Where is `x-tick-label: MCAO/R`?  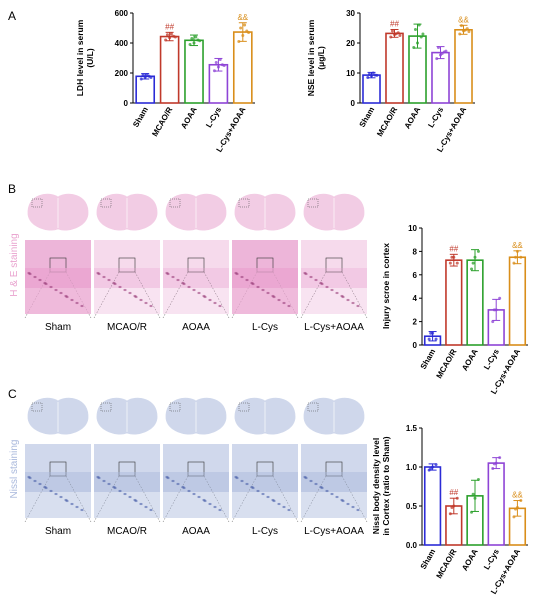
x-tick-label: MCAO/R is located at coordinates (447, 563).